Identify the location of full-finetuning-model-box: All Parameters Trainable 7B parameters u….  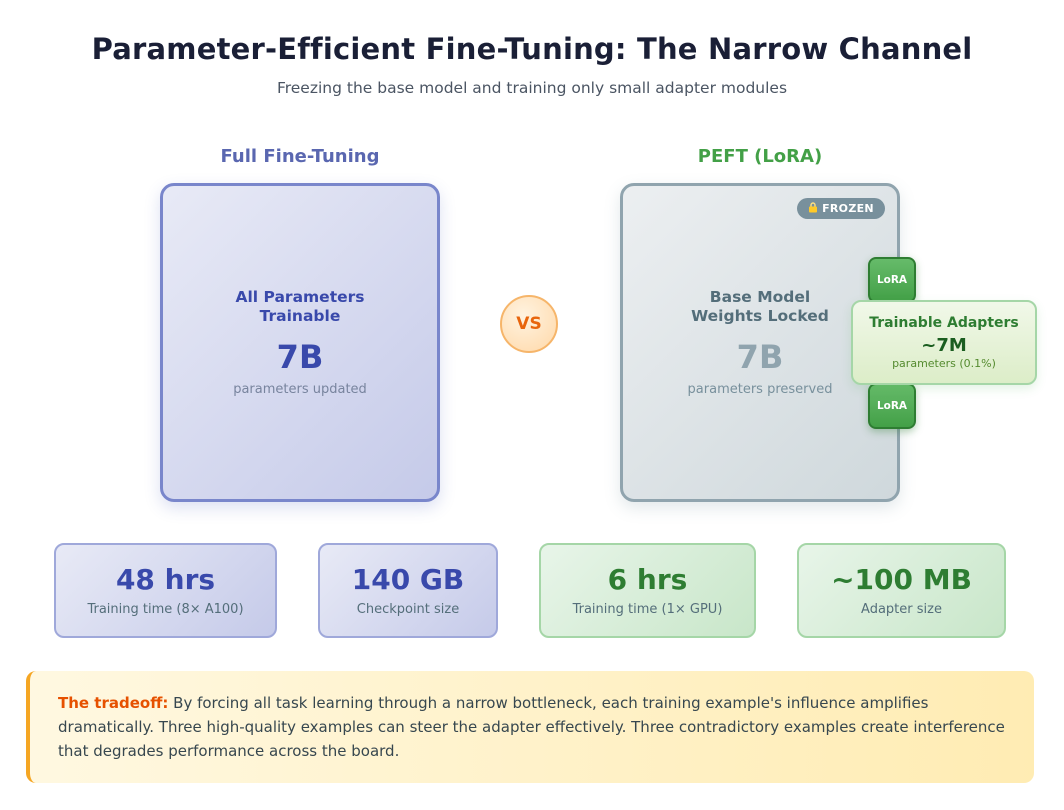
(300, 342).